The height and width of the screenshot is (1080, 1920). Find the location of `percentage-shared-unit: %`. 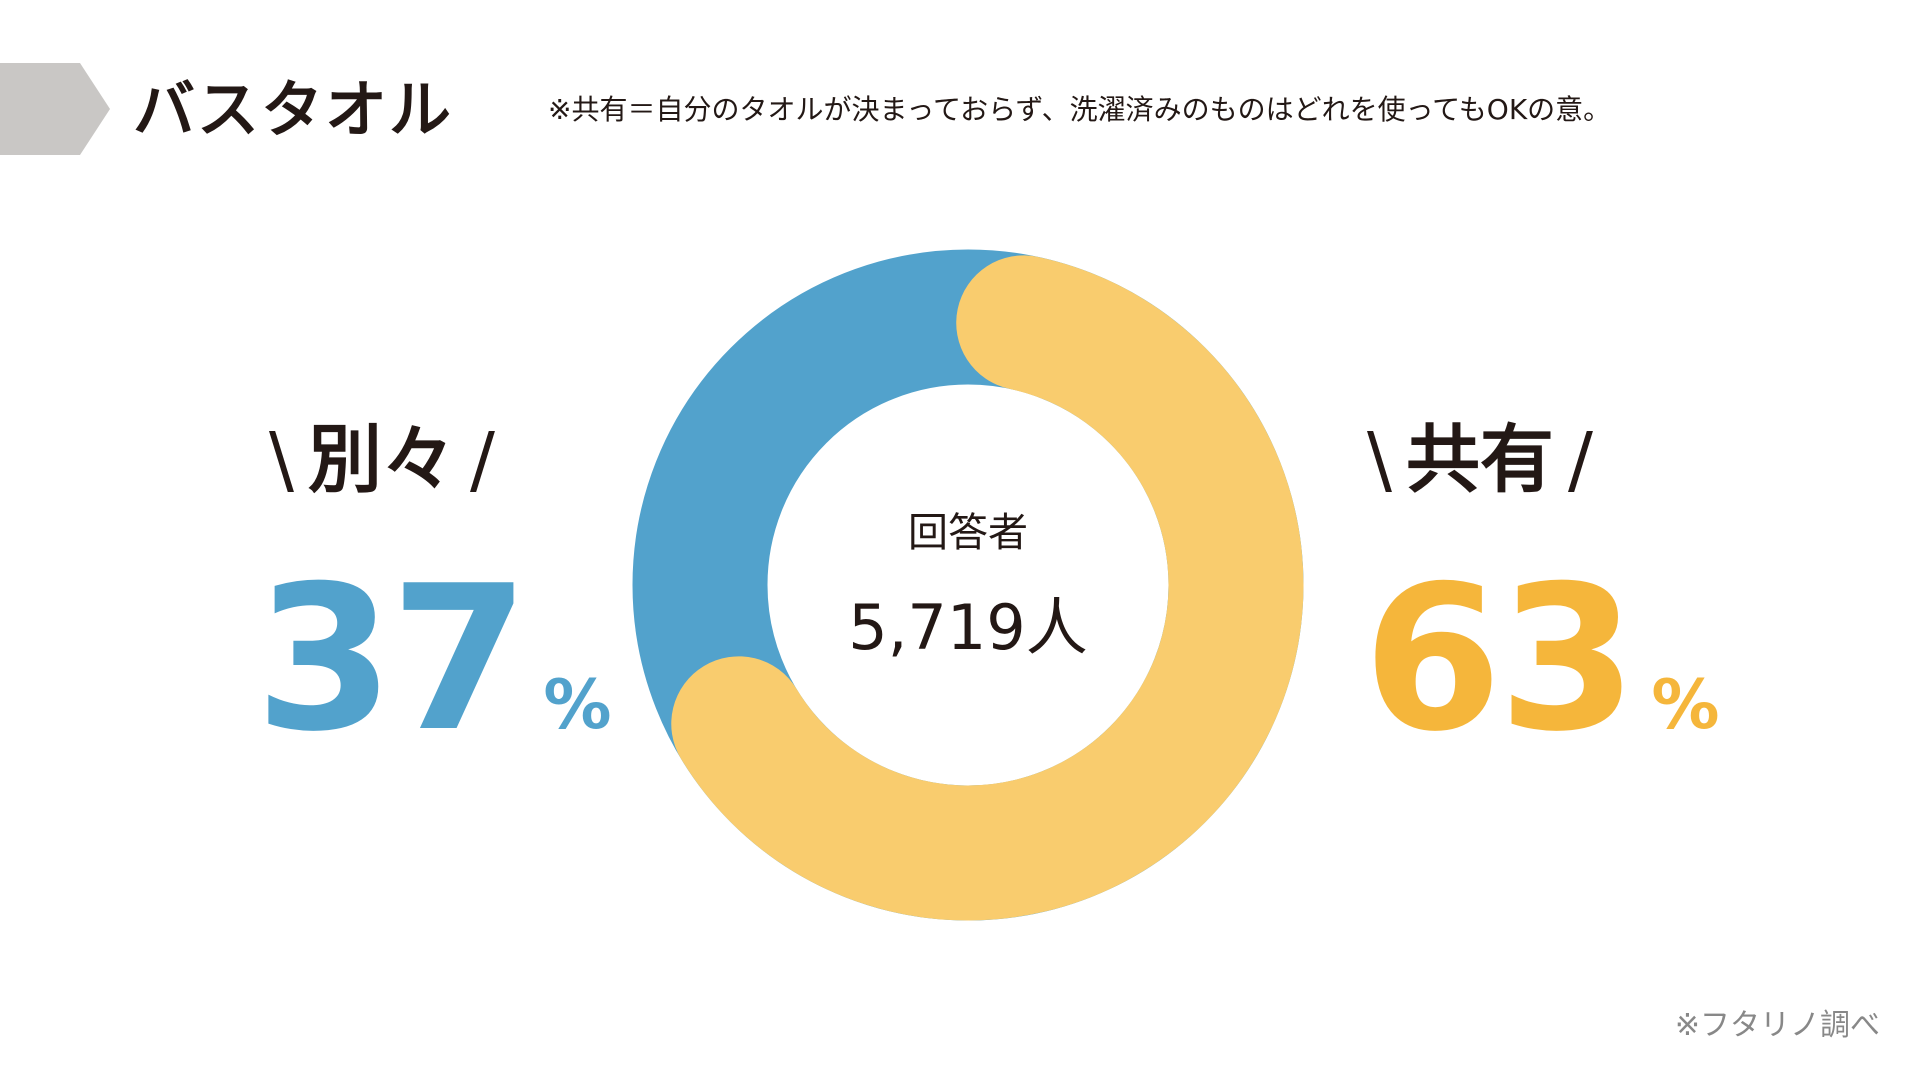

percentage-shared-unit: % is located at coordinates (1685, 705).